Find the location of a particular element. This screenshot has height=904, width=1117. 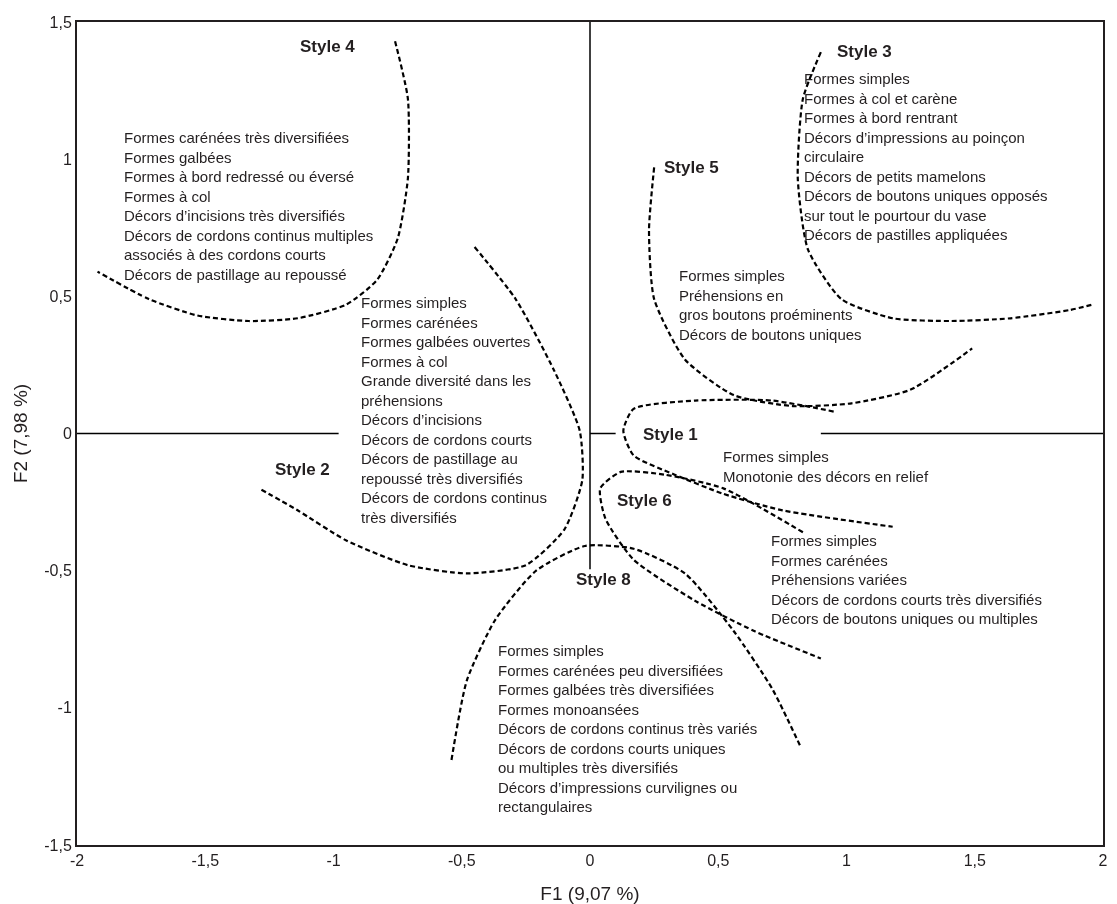

annotation: Style 3 is located at coordinates (864, 51).